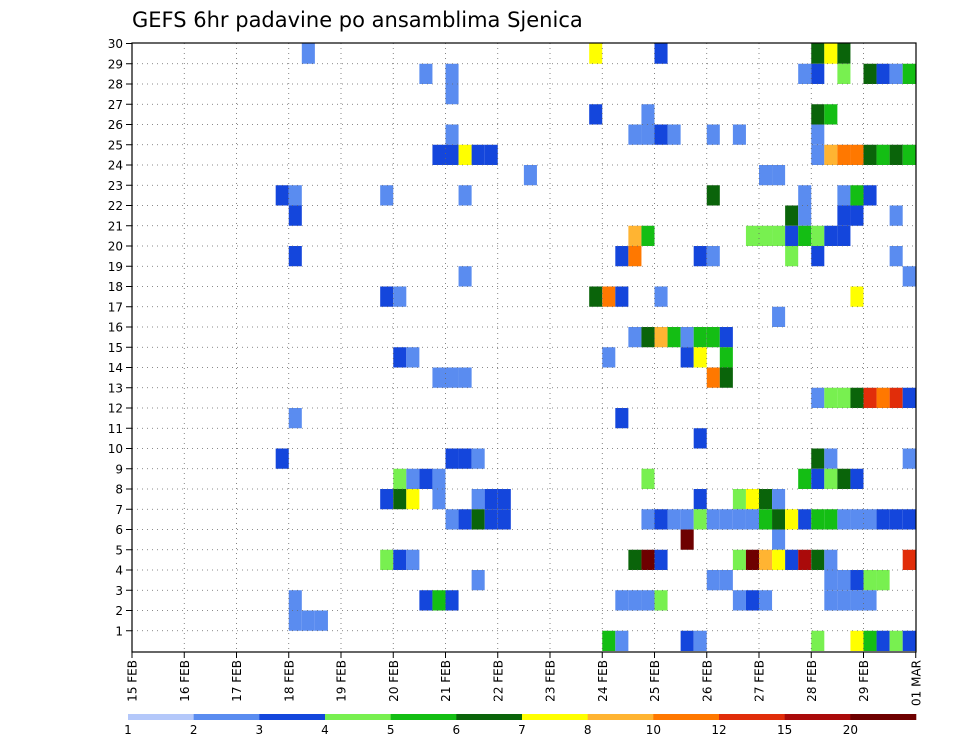 Image resolution: width=960 pixels, height=742 pixels. What do you see at coordinates (115, 44) in the screenshot?
I see `y-tick-label: 30` at bounding box center [115, 44].